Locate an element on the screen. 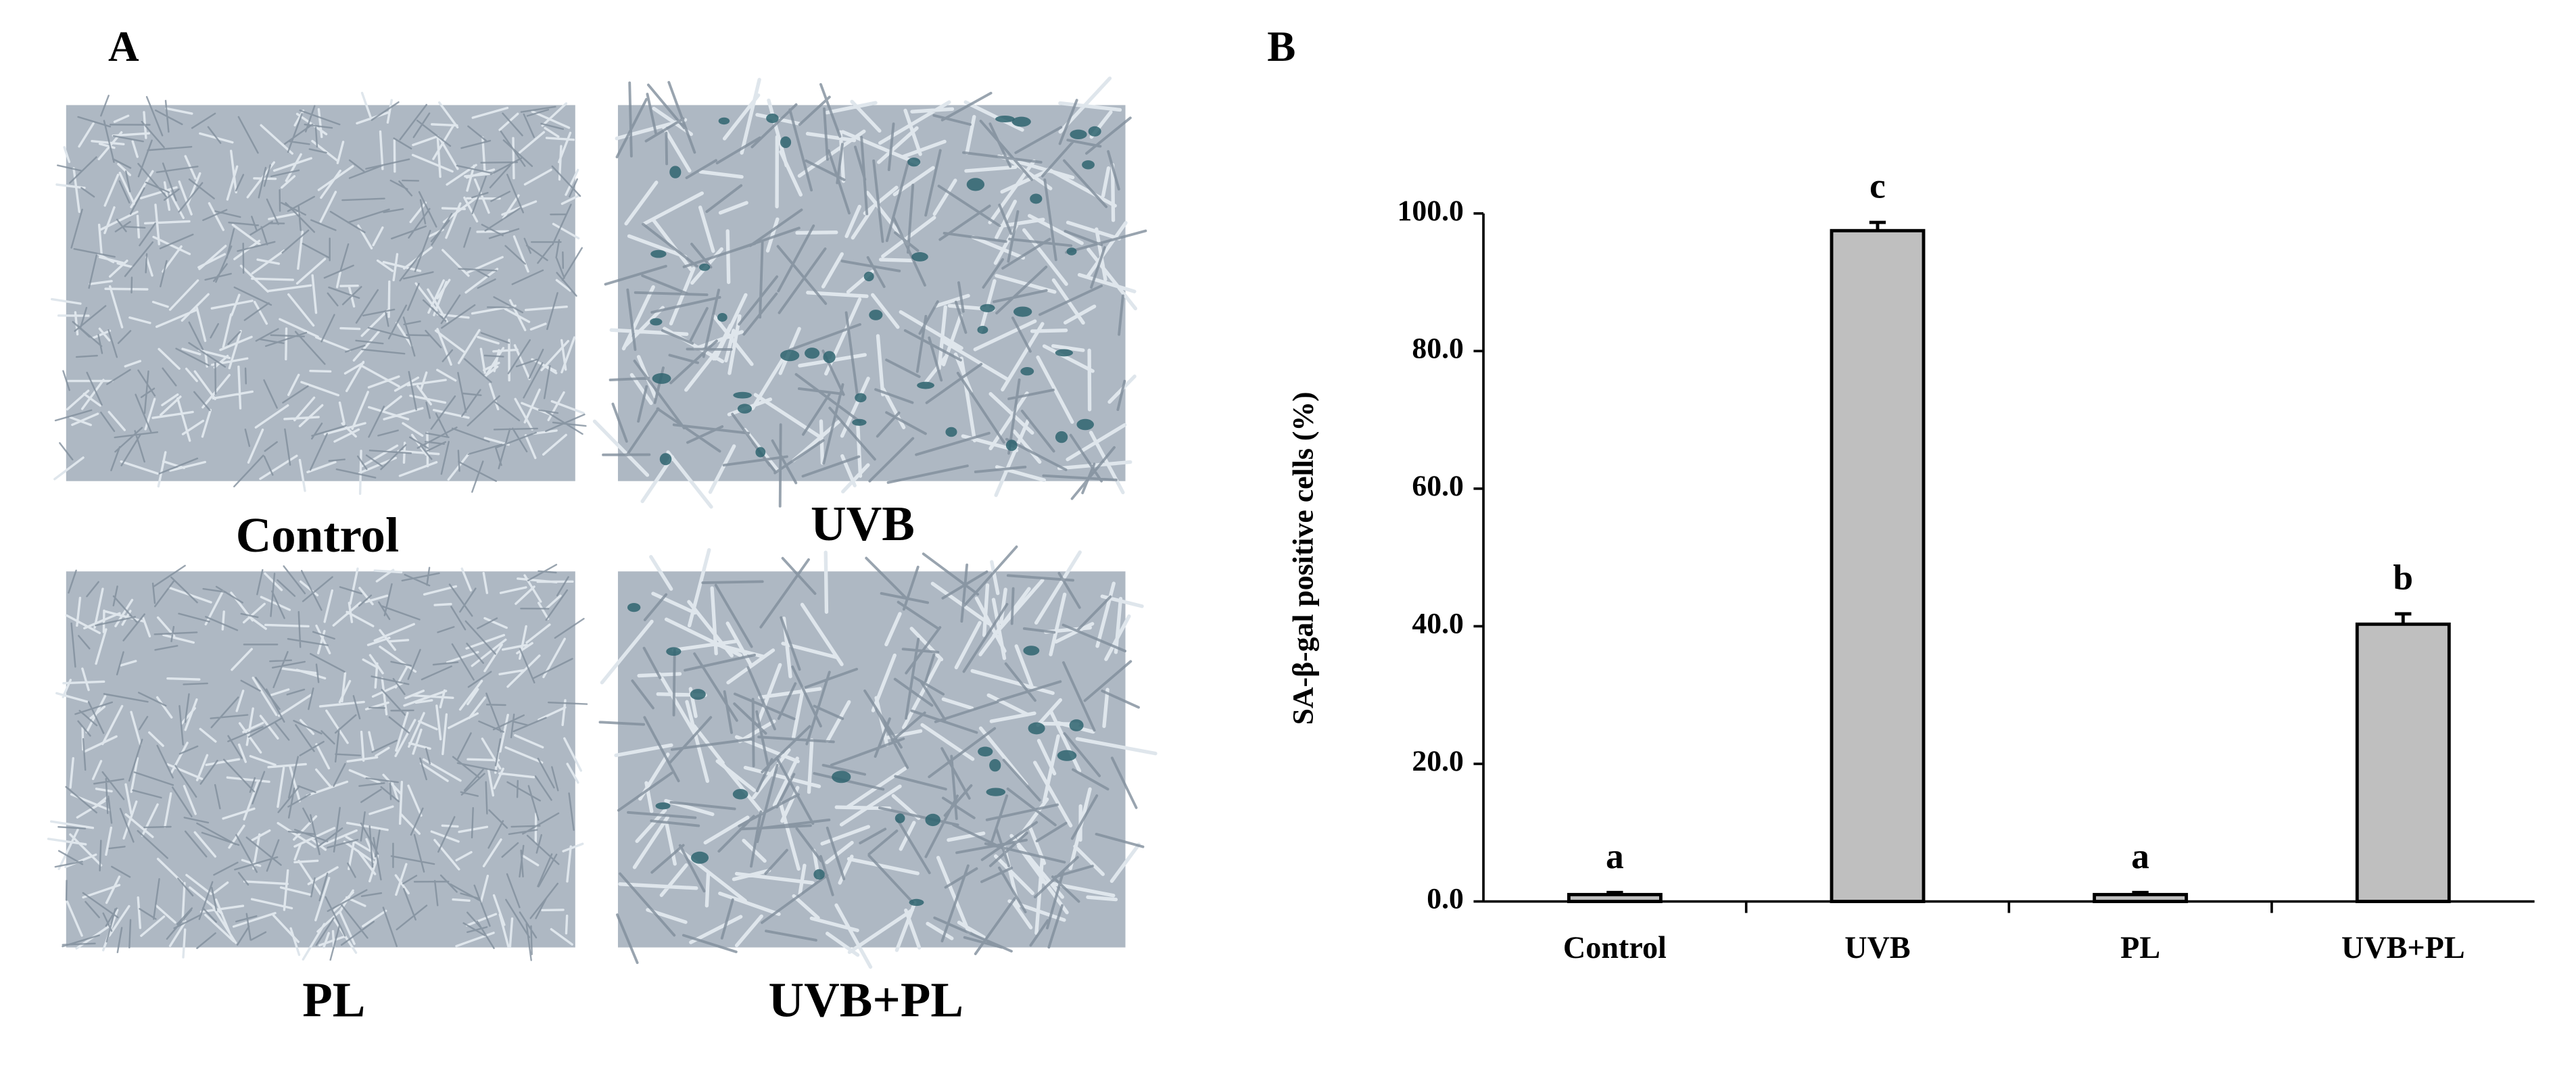  panel-label: B is located at coordinates (1281, 47).